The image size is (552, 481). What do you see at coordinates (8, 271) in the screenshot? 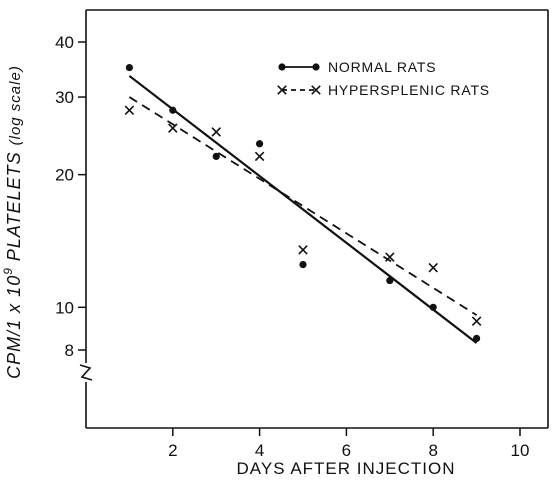
I see `y-axis-label-exponent: 9` at bounding box center [8, 271].